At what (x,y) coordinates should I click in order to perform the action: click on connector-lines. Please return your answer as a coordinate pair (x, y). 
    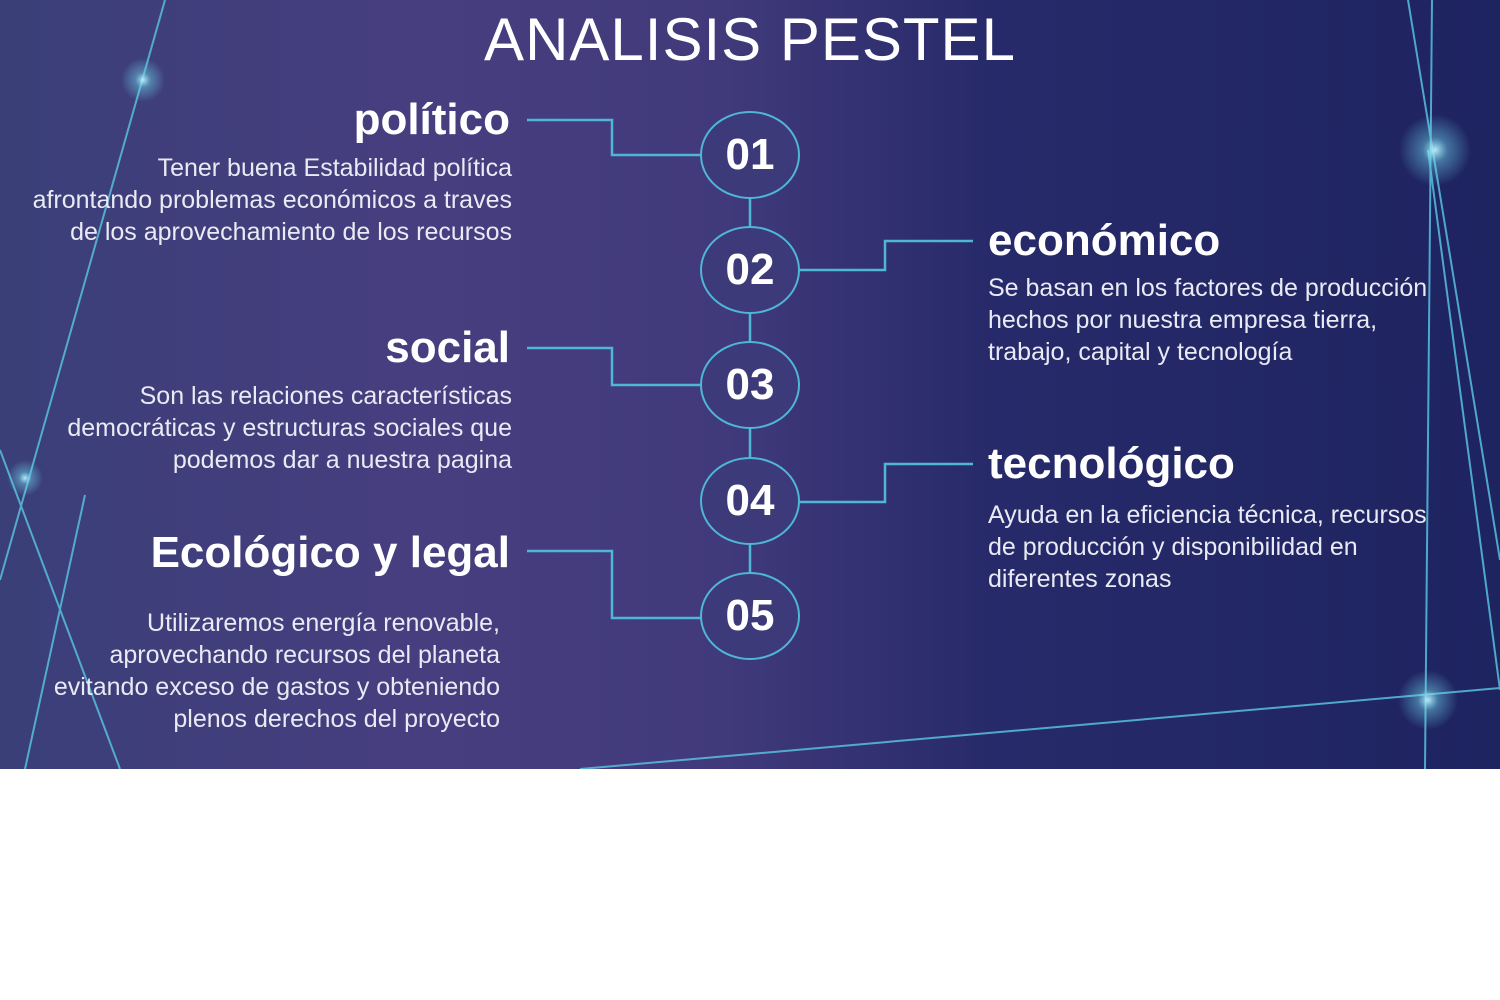
    Looking at the image, I should click on (750, 369).